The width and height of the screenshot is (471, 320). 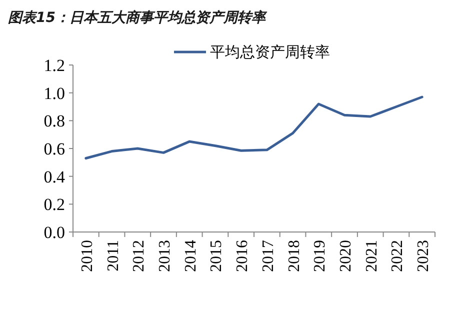 What do you see at coordinates (423, 256) in the screenshot?
I see `x-tick-label: 2023` at bounding box center [423, 256].